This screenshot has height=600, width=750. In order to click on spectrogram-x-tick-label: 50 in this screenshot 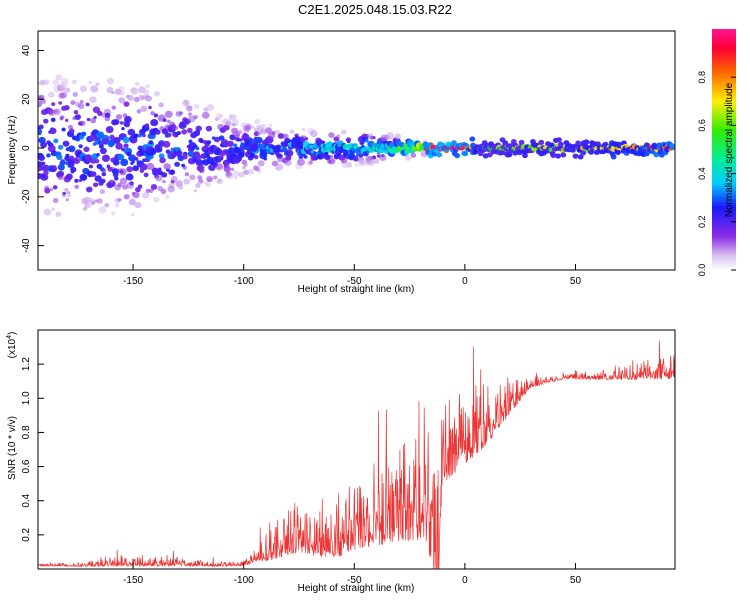, I will do `click(576, 281)`.